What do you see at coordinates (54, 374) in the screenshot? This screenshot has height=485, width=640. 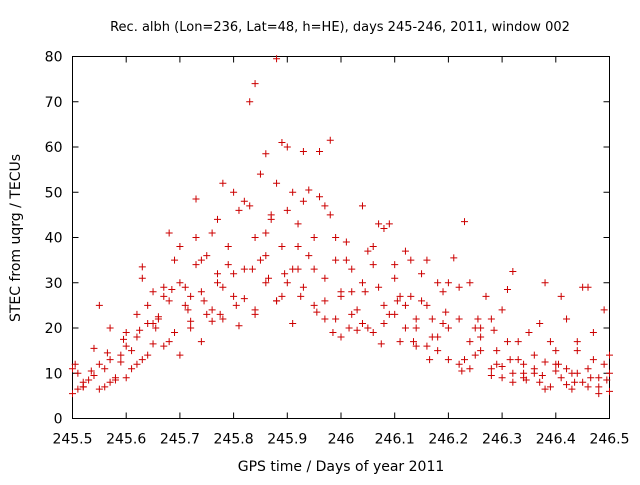 I see `y-tick-label: 10` at bounding box center [54, 374].